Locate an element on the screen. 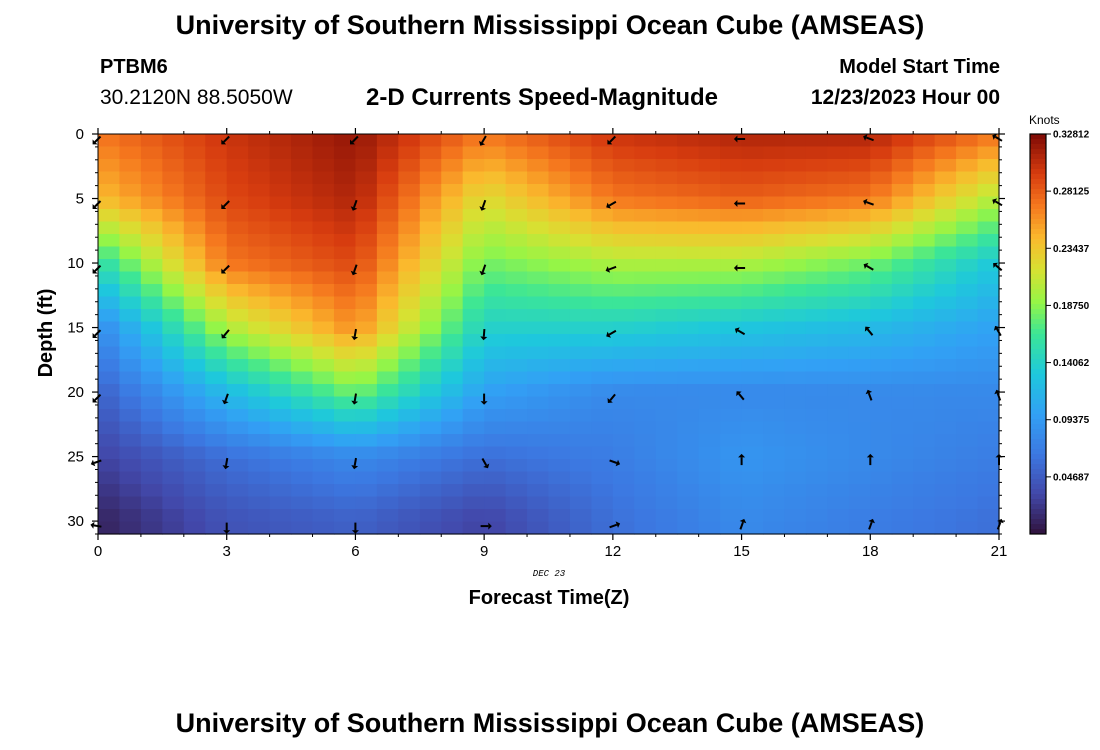 Image resolution: width=1100 pixels, height=750 pixels. colorbar-tick-label: 0.09375 is located at coordinates (1071, 420).